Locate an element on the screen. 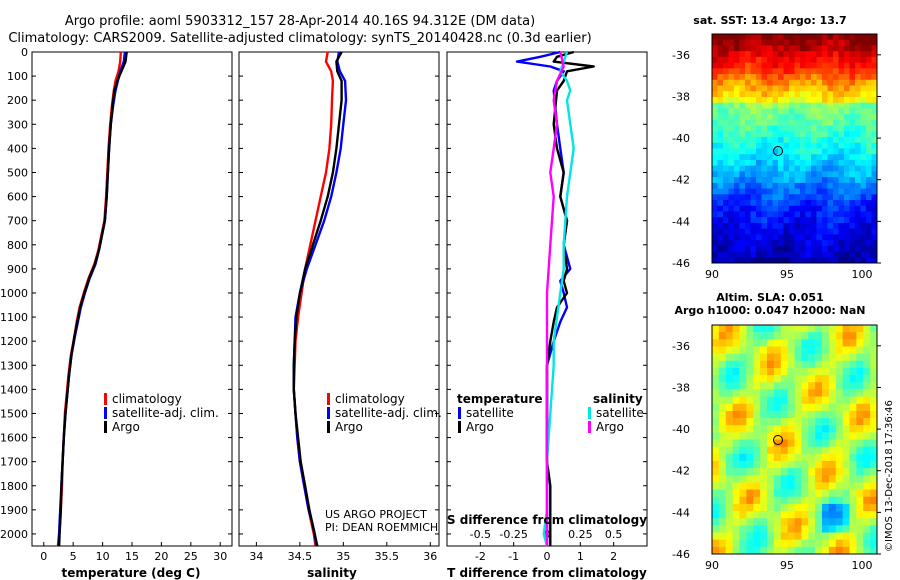 This screenshot has width=900, height=580. depth-tick-label: 0 is located at coordinates (24, 52).